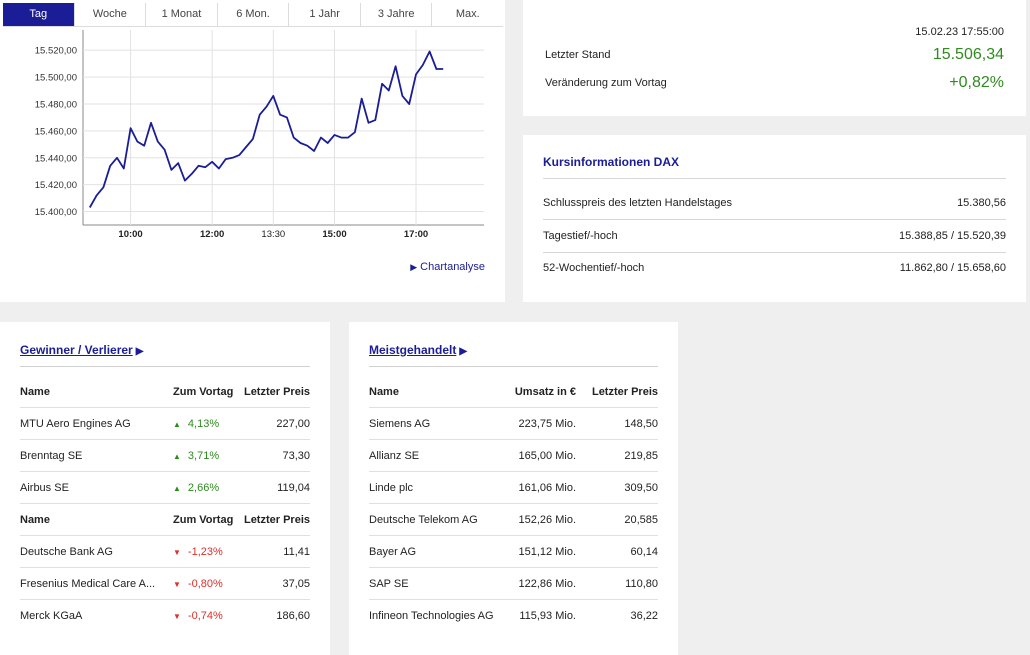 The width and height of the screenshot is (1030, 655). What do you see at coordinates (334, 234) in the screenshot?
I see `x-tick-label: 15:00` at bounding box center [334, 234].